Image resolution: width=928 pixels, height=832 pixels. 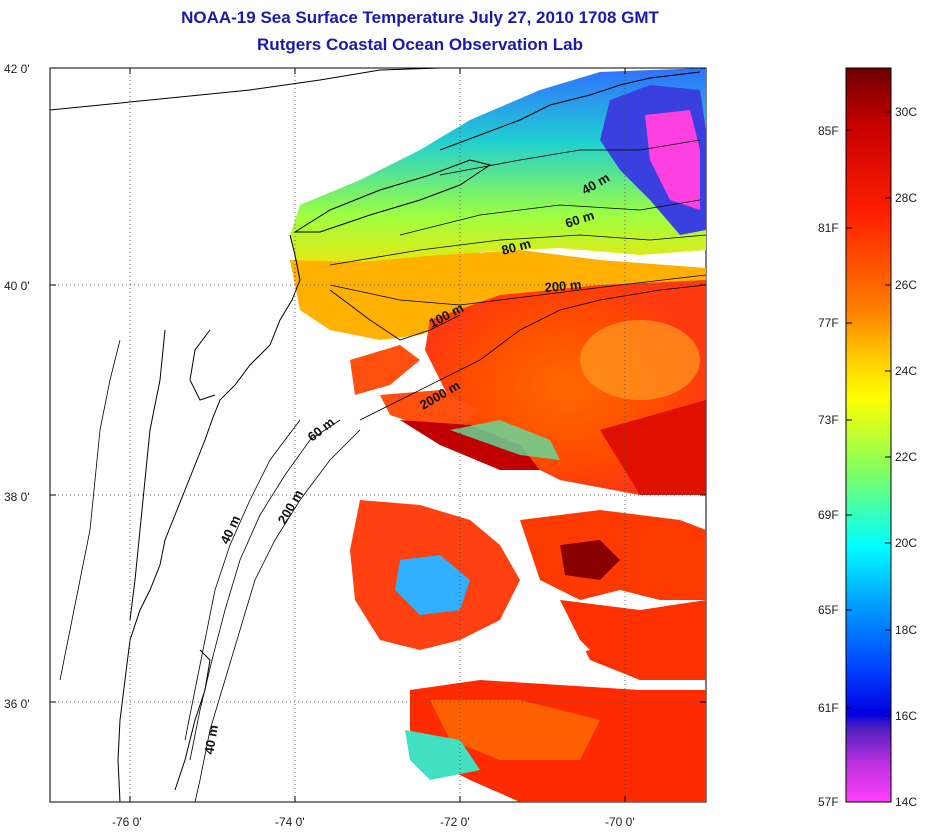 What do you see at coordinates (570, 111) in the screenshot?
I see `new-england-coast` at bounding box center [570, 111].